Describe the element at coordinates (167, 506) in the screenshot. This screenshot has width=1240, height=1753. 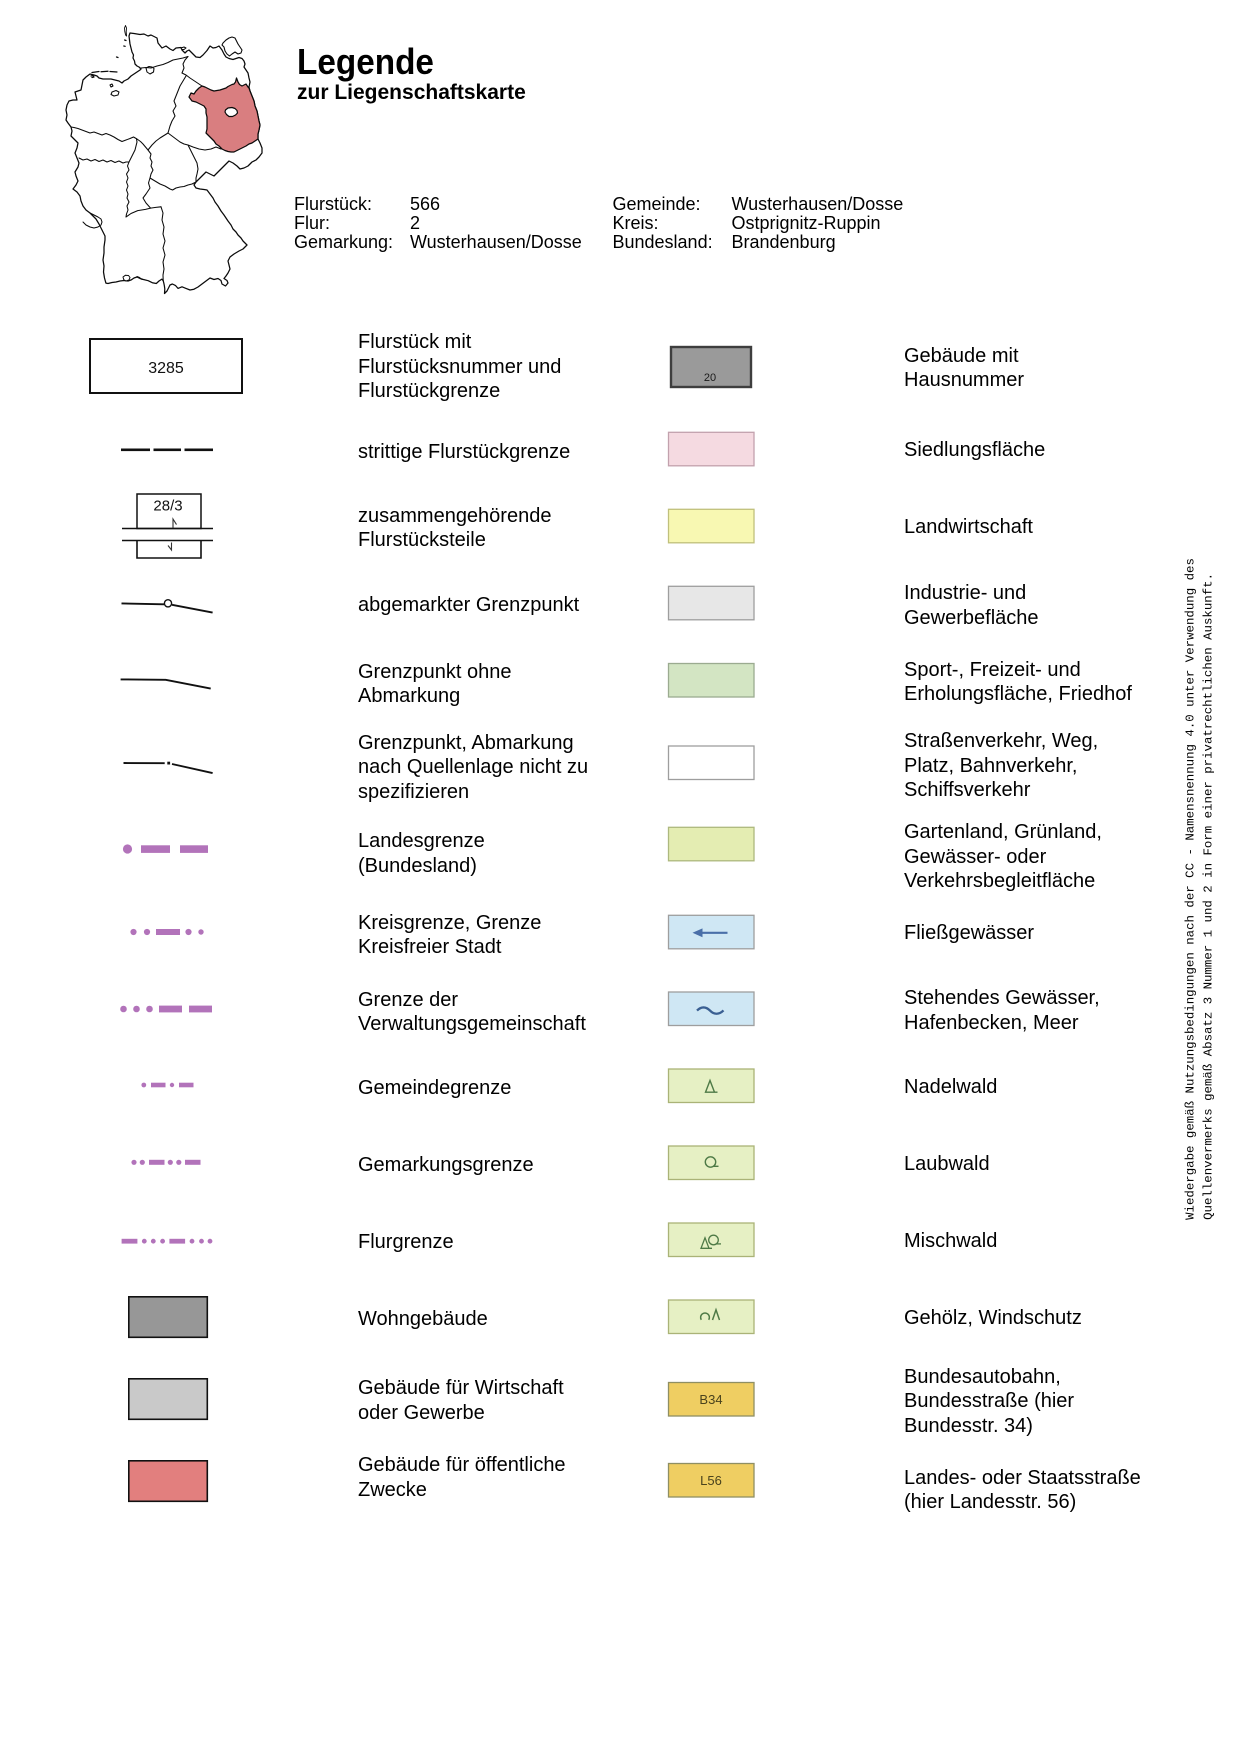
I see `svg-text: 28/3` at that location.